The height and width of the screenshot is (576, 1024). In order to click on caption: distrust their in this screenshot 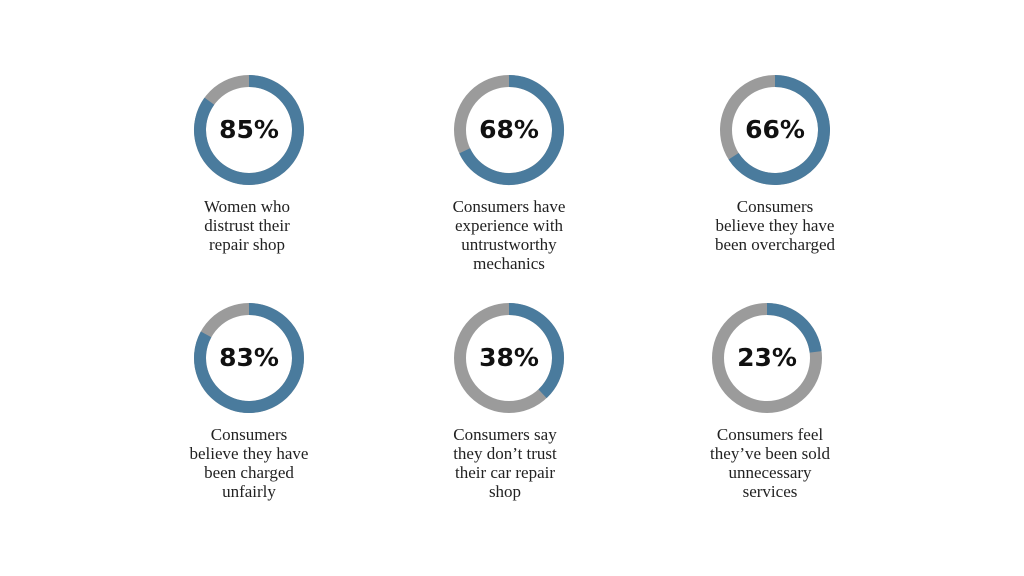, I will do `click(247, 225)`.